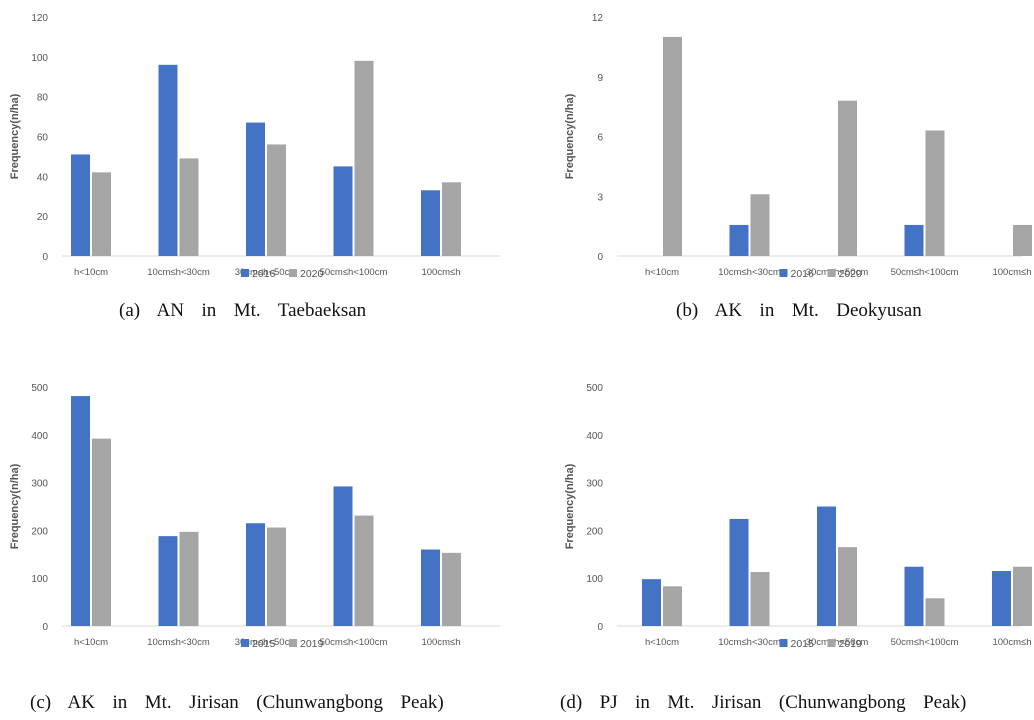  I want to click on legend-label-2020: 2020, so click(851, 274).